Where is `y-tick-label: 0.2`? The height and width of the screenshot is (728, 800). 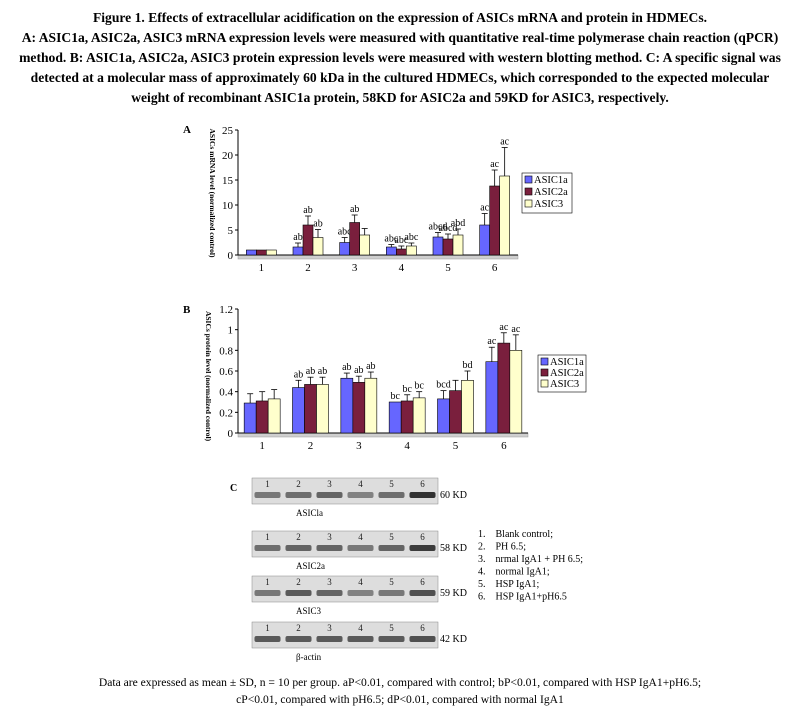
y-tick-label: 0.2 is located at coordinates (226, 413).